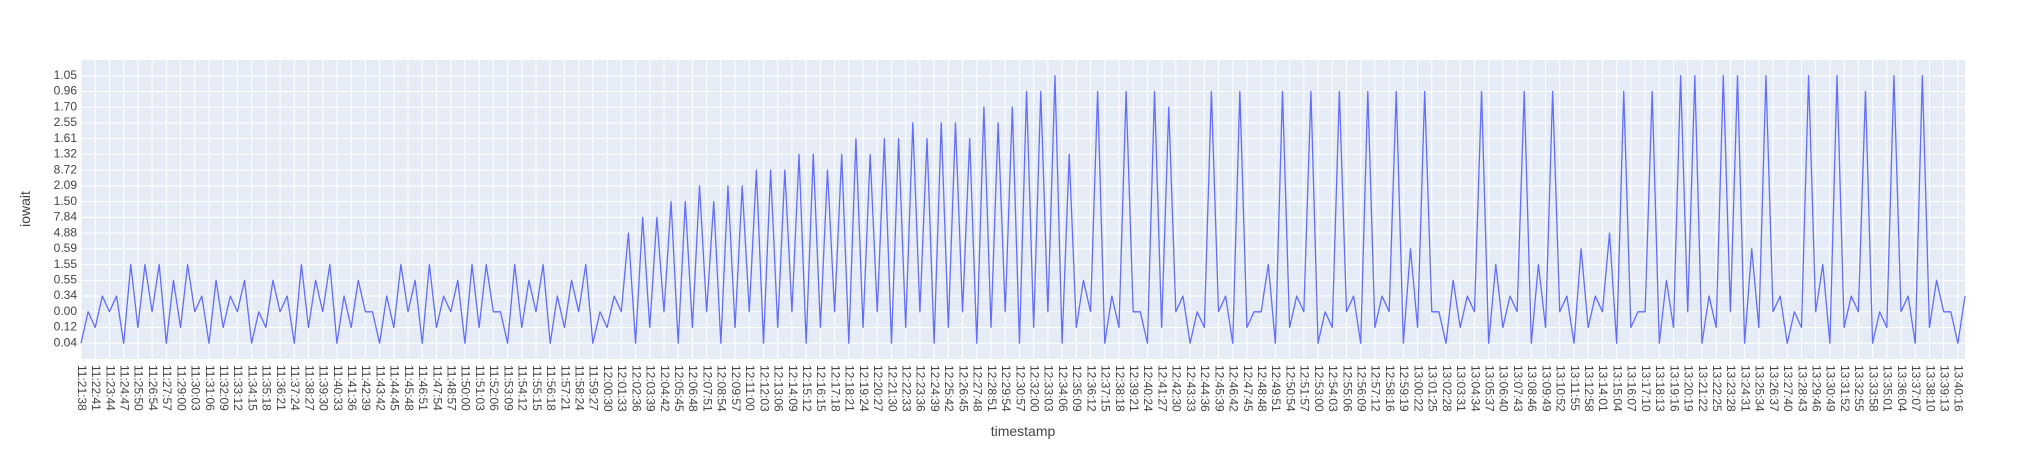  I want to click on y-tick-label: 1.61, so click(66, 138).